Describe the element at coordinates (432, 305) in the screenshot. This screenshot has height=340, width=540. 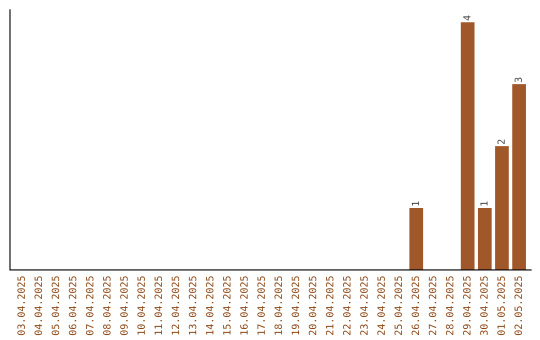
I see `x-tick-label: 27.04.2025` at that location.